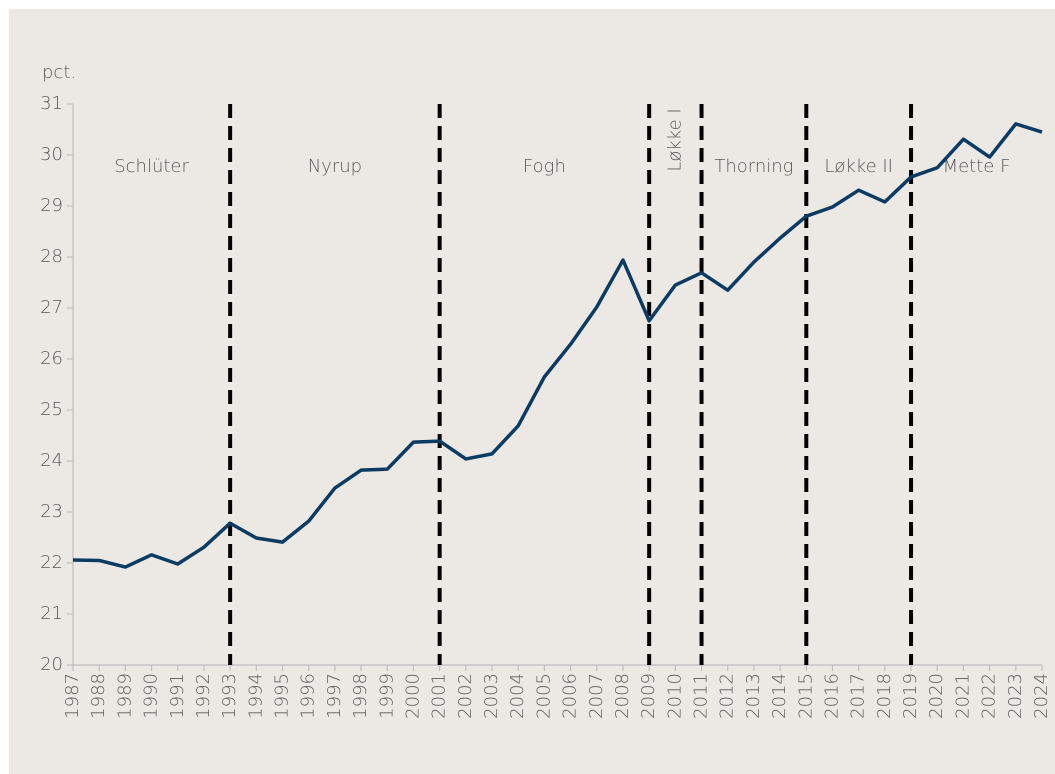 The width and height of the screenshot is (1055, 774). What do you see at coordinates (544, 166) in the screenshot?
I see `period-label: Fogh` at bounding box center [544, 166].